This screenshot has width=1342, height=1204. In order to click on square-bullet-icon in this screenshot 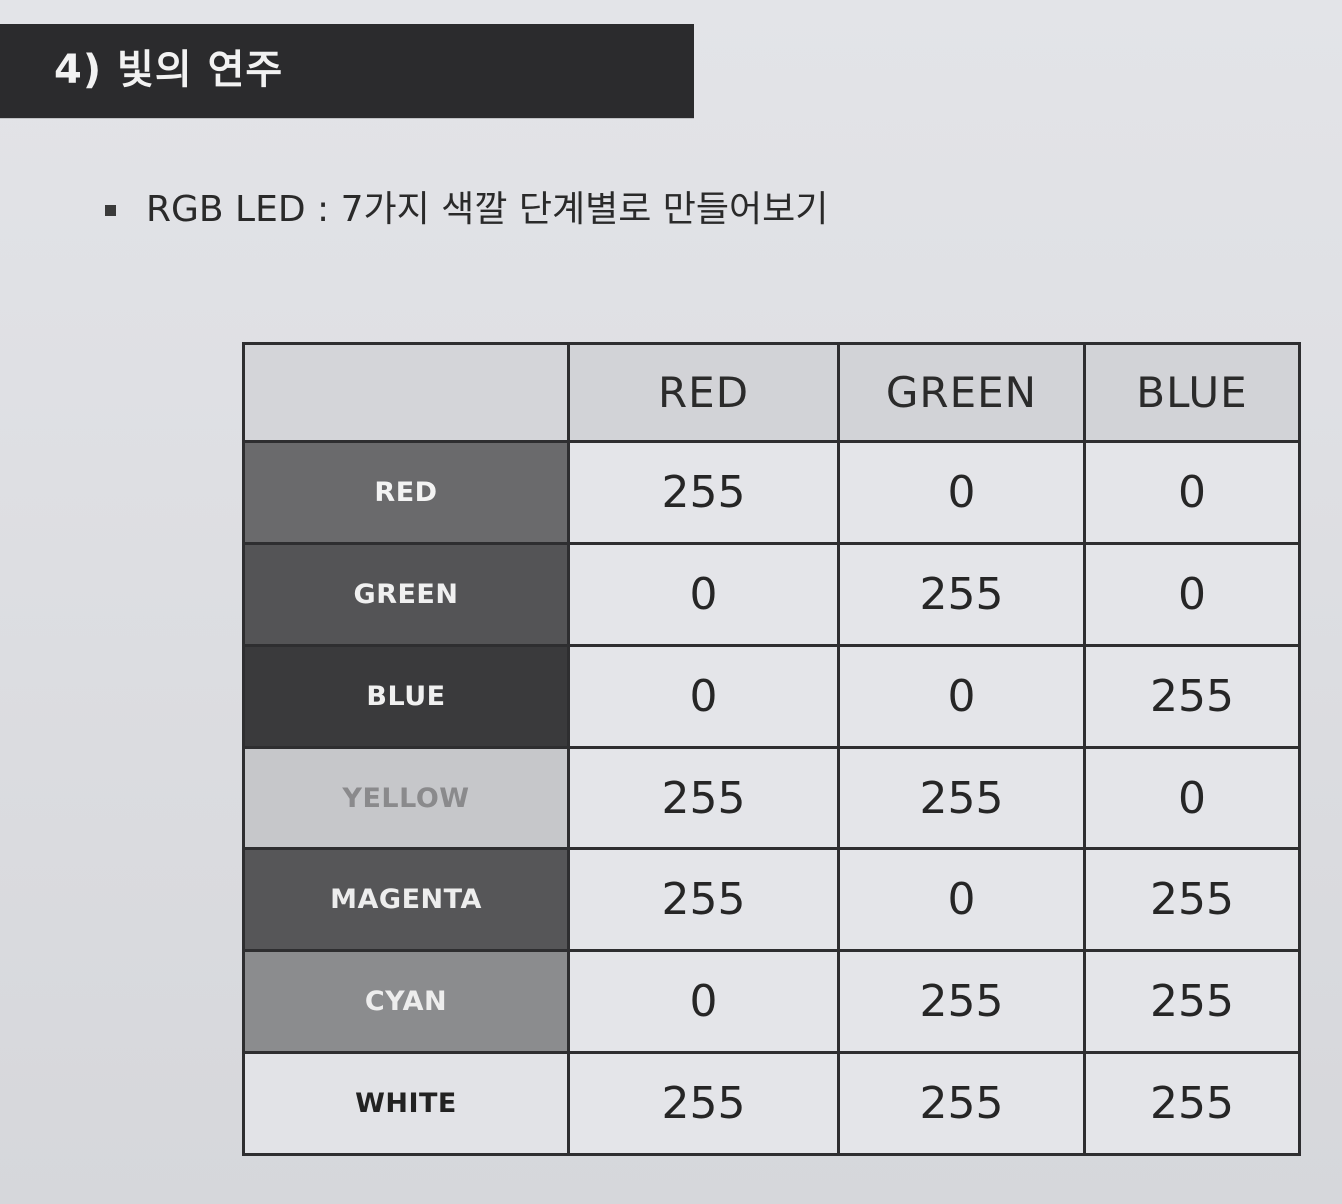, I will do `click(110, 210)`.